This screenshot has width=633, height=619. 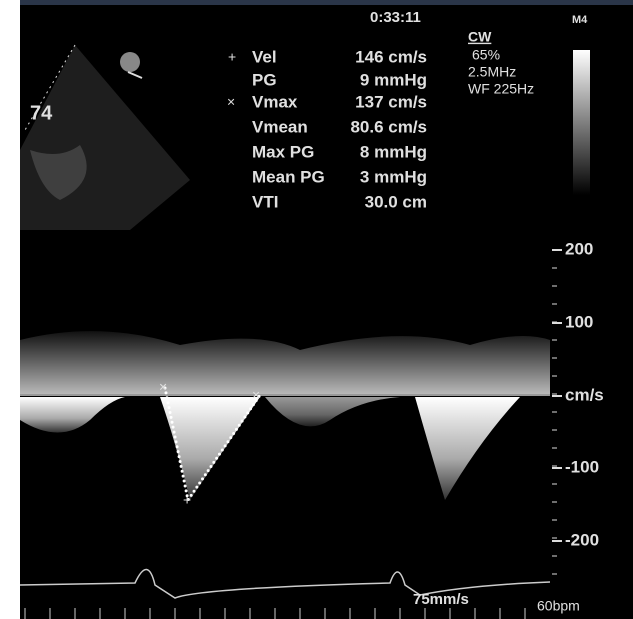 What do you see at coordinates (580, 20) in the screenshot?
I see `map: M4` at bounding box center [580, 20].